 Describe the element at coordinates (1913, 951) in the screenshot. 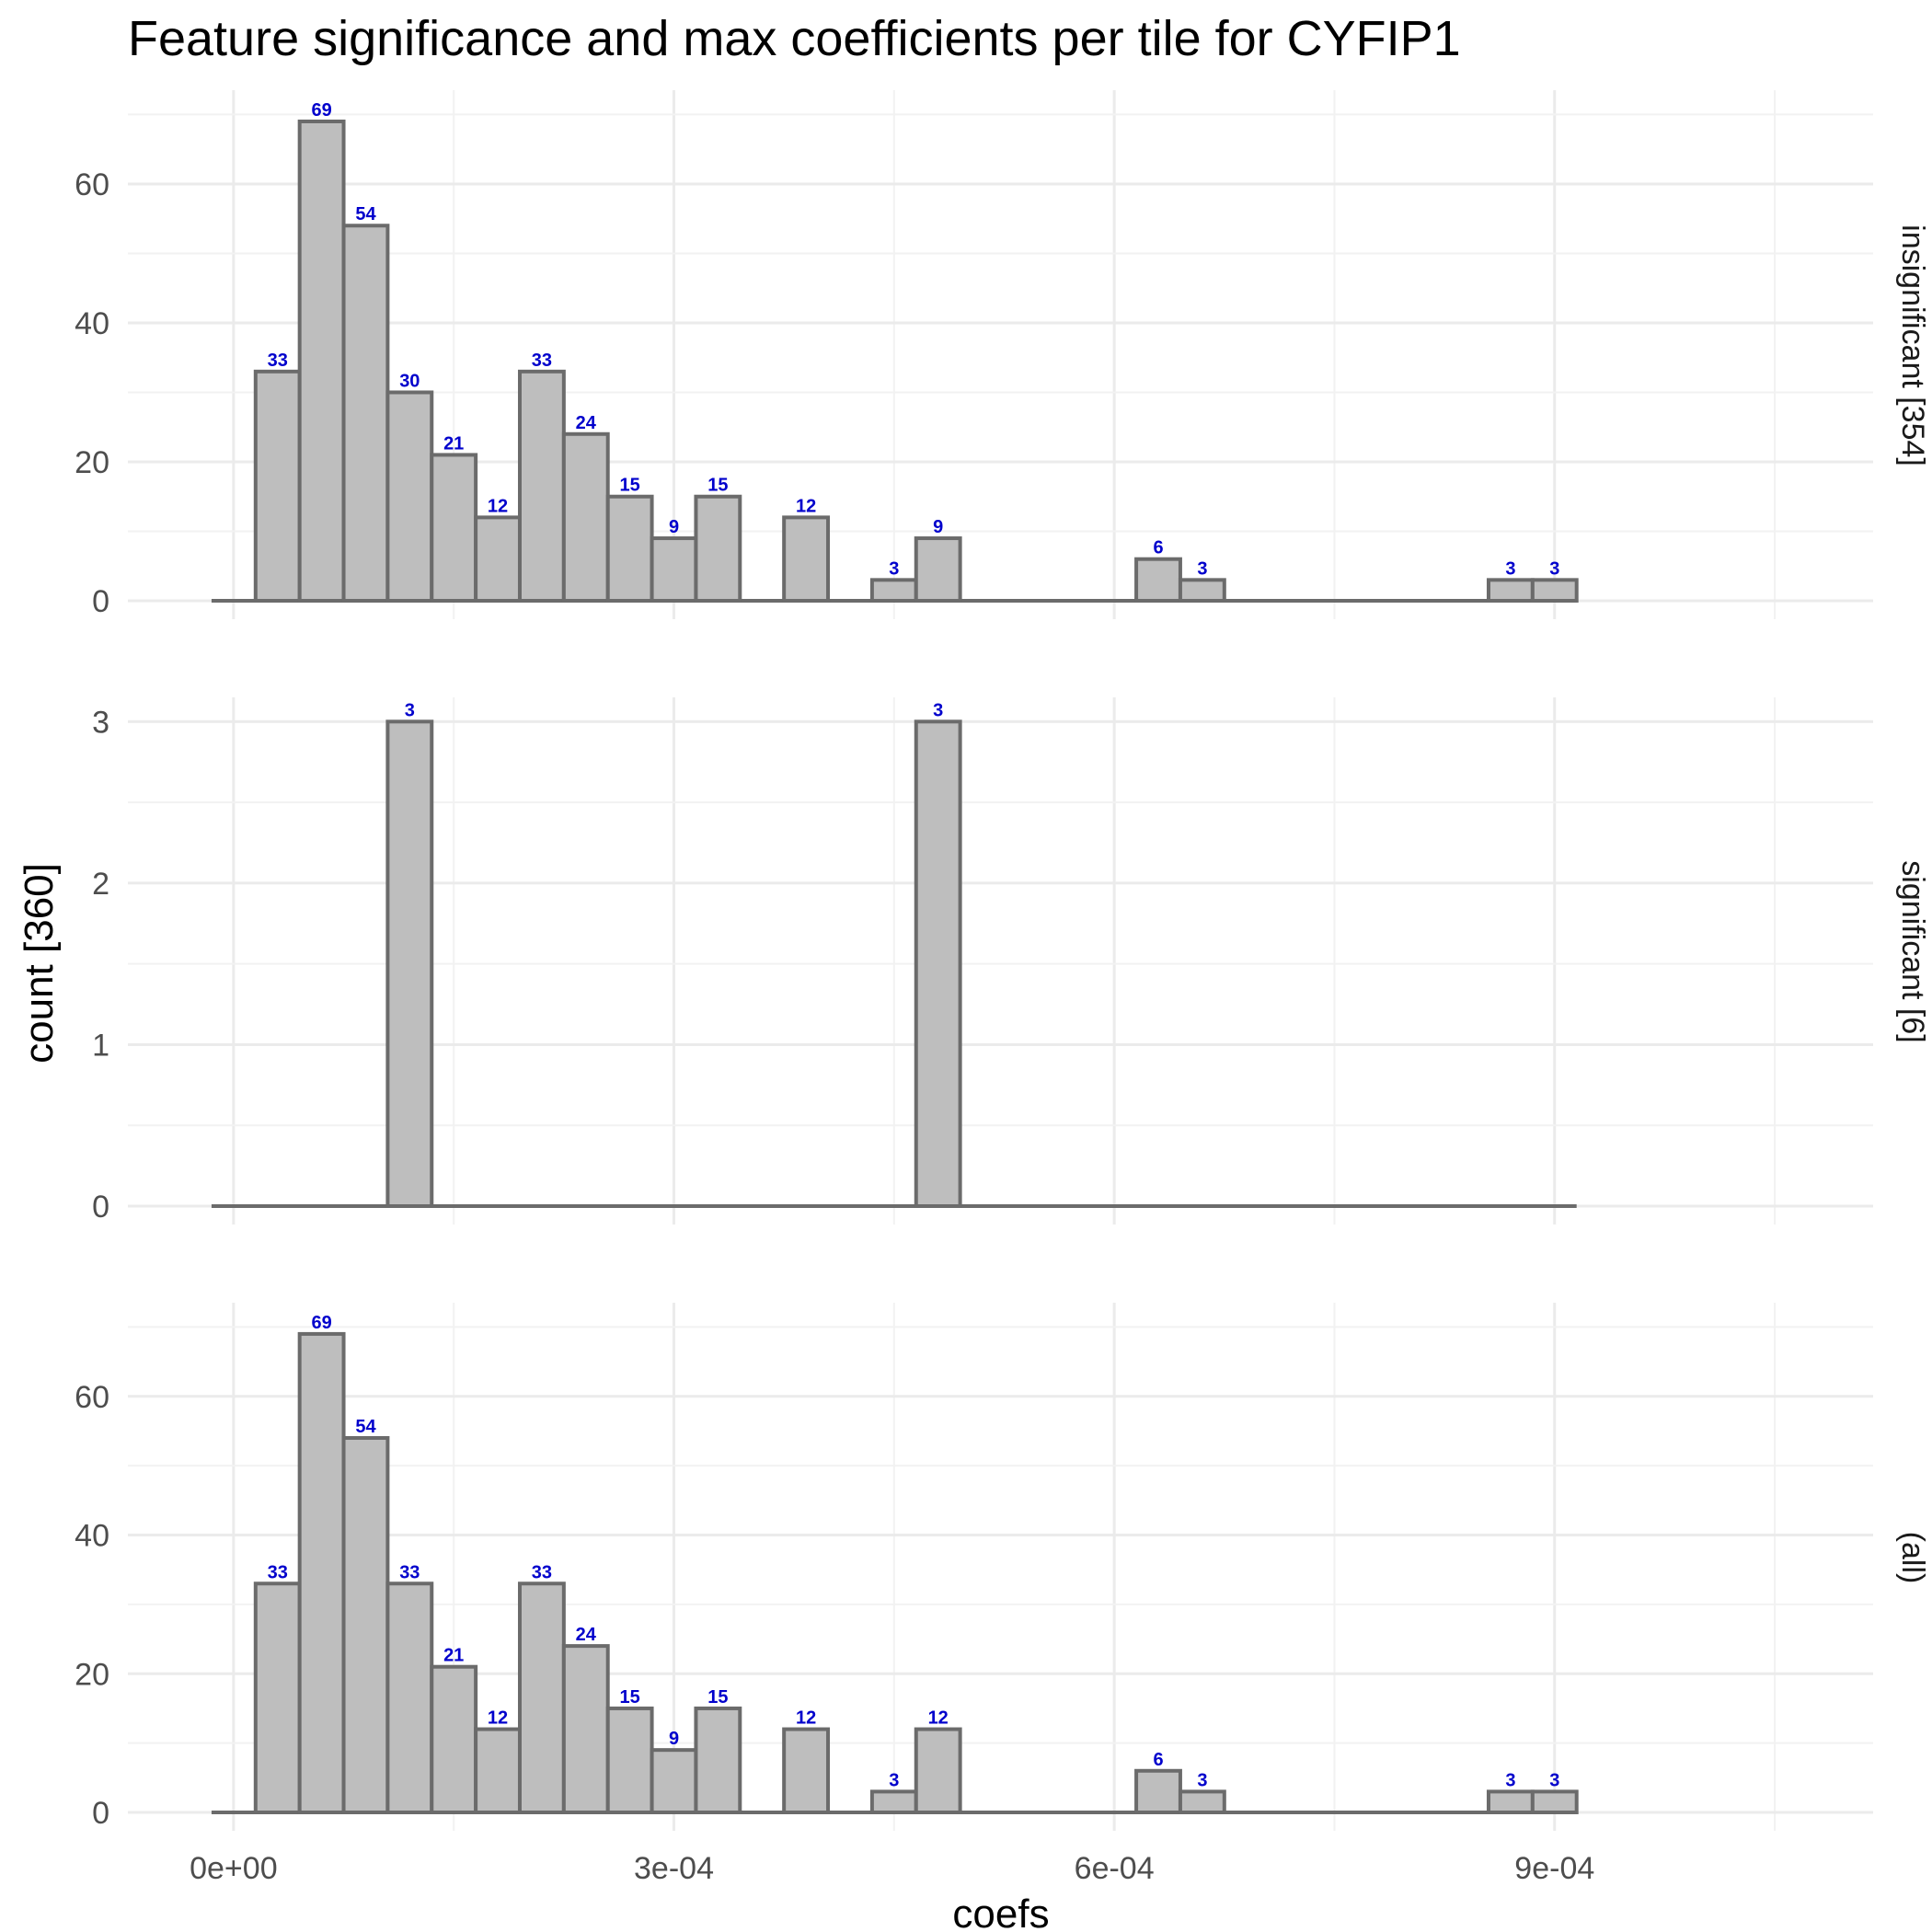

I see `facet-strip-label: significant [6]` at that location.